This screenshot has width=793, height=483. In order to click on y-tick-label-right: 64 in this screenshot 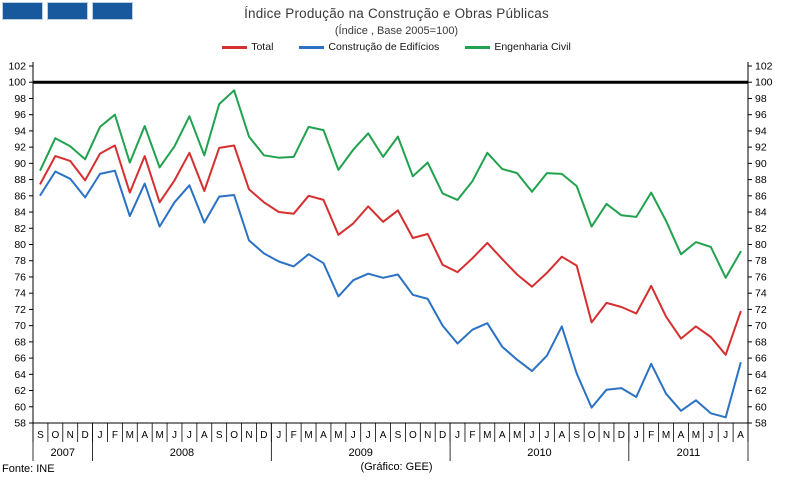, I will do `click(761, 375)`.